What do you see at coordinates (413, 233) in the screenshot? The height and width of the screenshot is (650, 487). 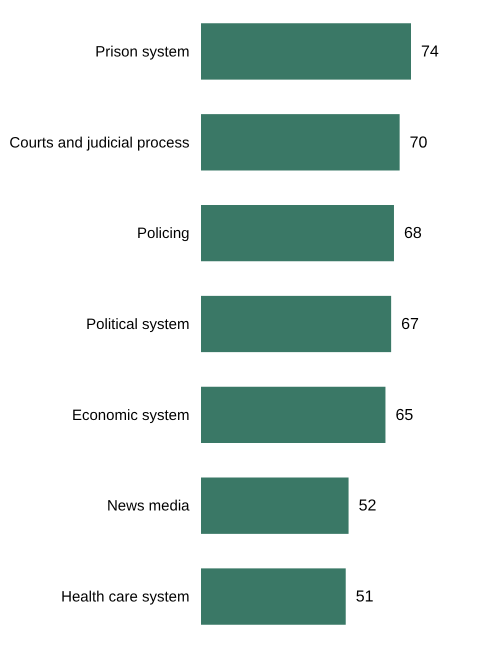 I see `data-label: 68` at bounding box center [413, 233].